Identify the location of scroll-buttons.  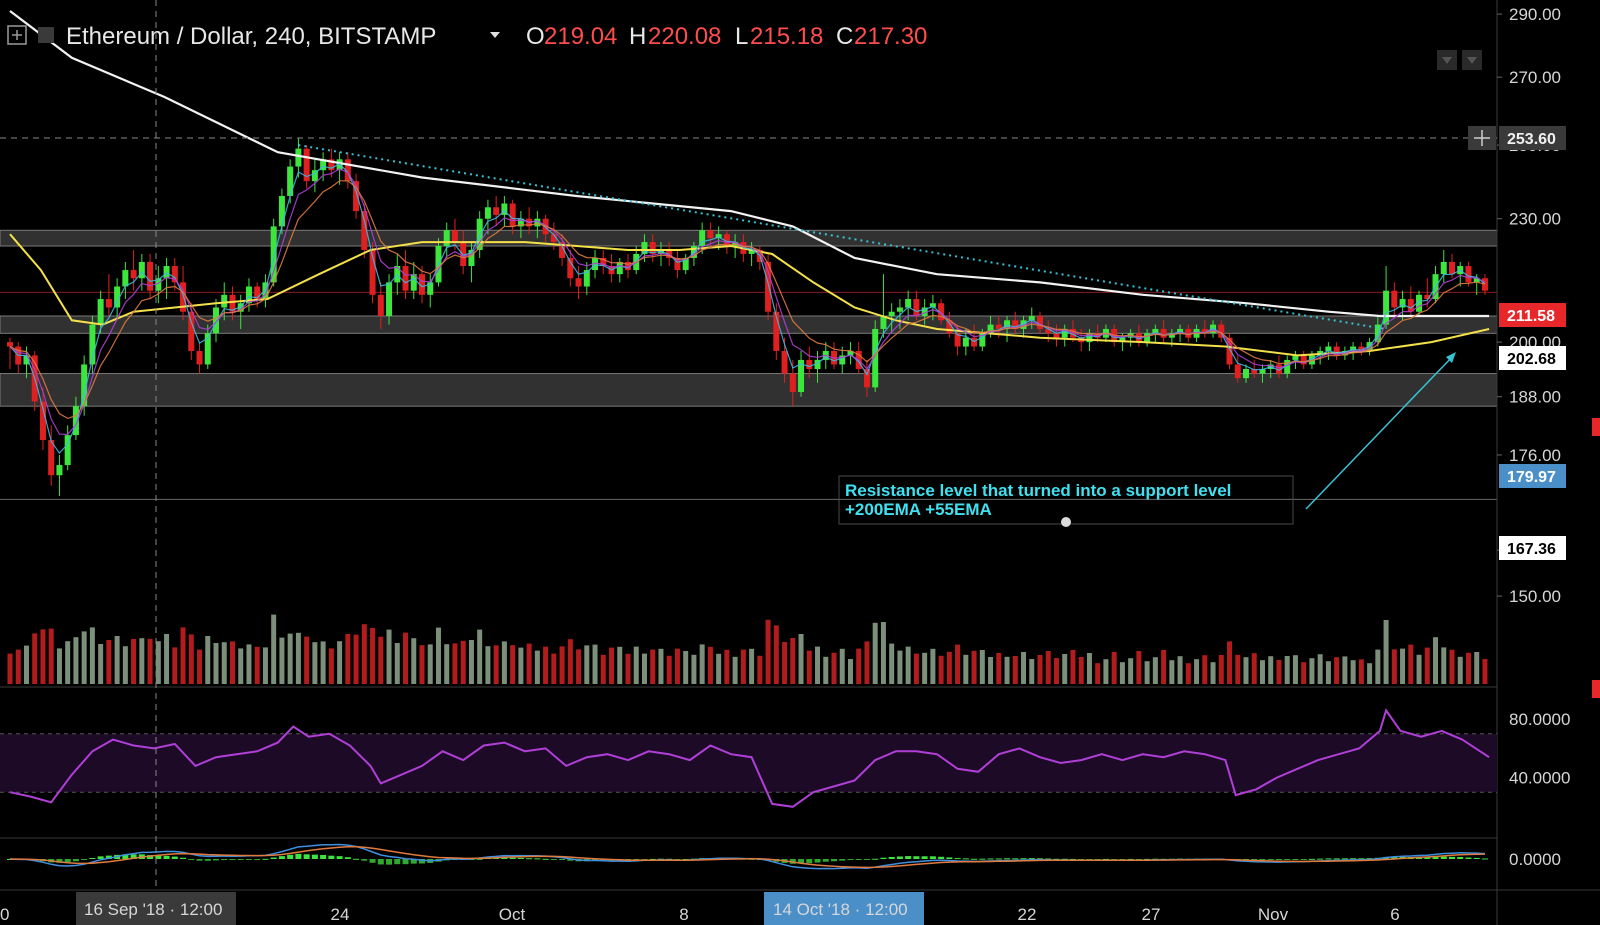
(1459, 60).